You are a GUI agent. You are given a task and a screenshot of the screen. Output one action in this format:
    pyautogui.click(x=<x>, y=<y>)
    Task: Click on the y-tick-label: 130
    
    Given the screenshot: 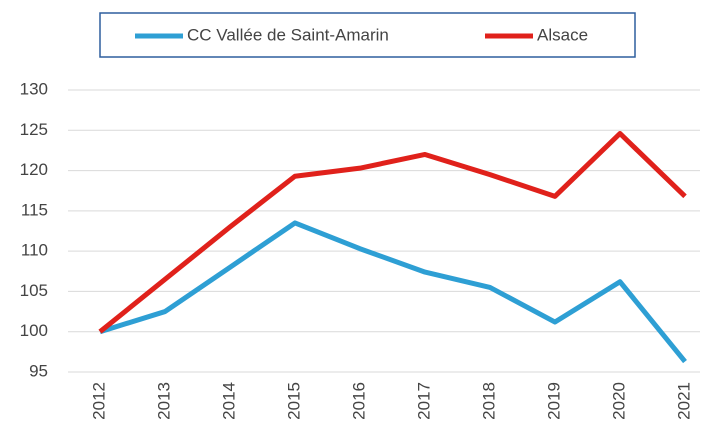 What is the action you would take?
    pyautogui.click(x=34, y=88)
    